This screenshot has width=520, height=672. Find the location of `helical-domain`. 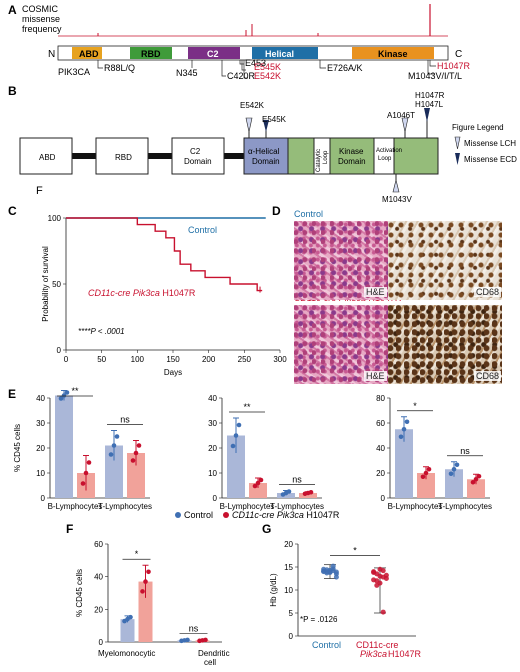

helical-domain is located at coordinates (285, 53).